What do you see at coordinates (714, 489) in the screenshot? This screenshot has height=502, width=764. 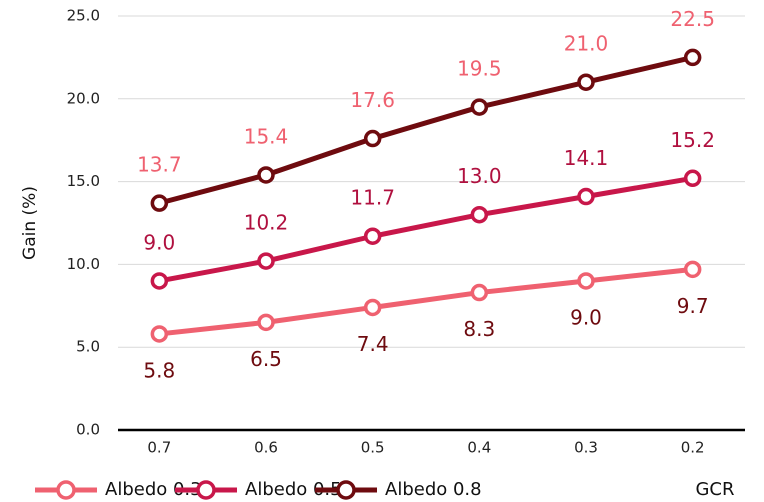 I see `x-axis-label: GCR` at bounding box center [714, 489].